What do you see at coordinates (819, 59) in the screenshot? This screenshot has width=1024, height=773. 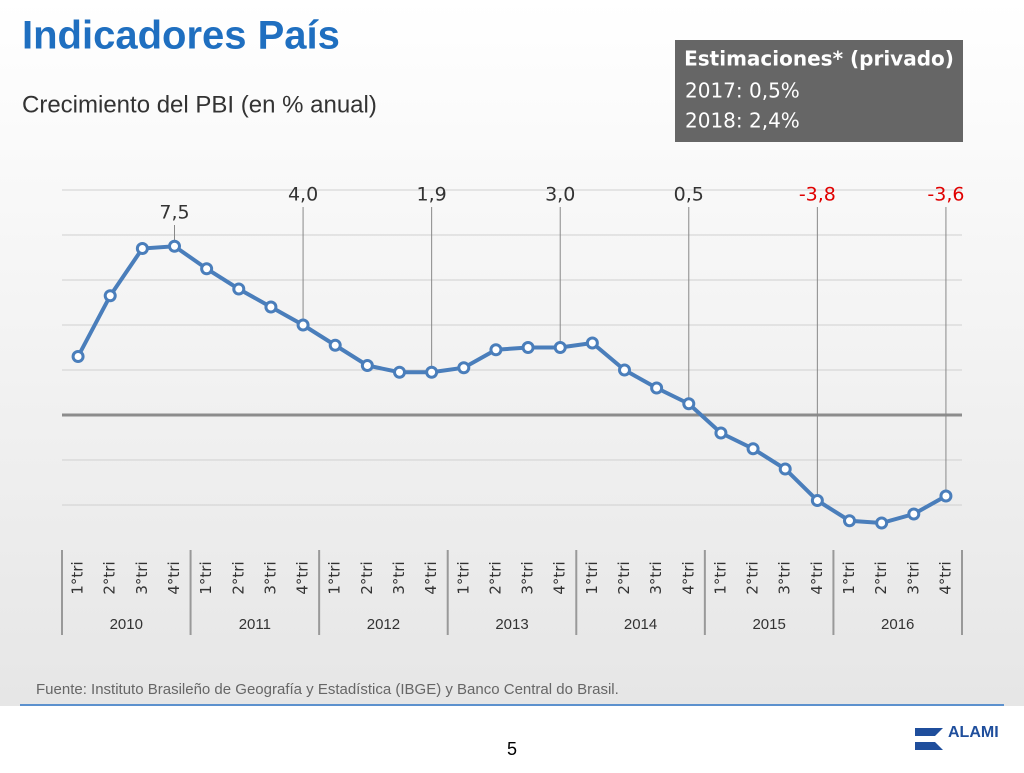 I see `estimates-title: Estimaciones* (privado)` at bounding box center [819, 59].